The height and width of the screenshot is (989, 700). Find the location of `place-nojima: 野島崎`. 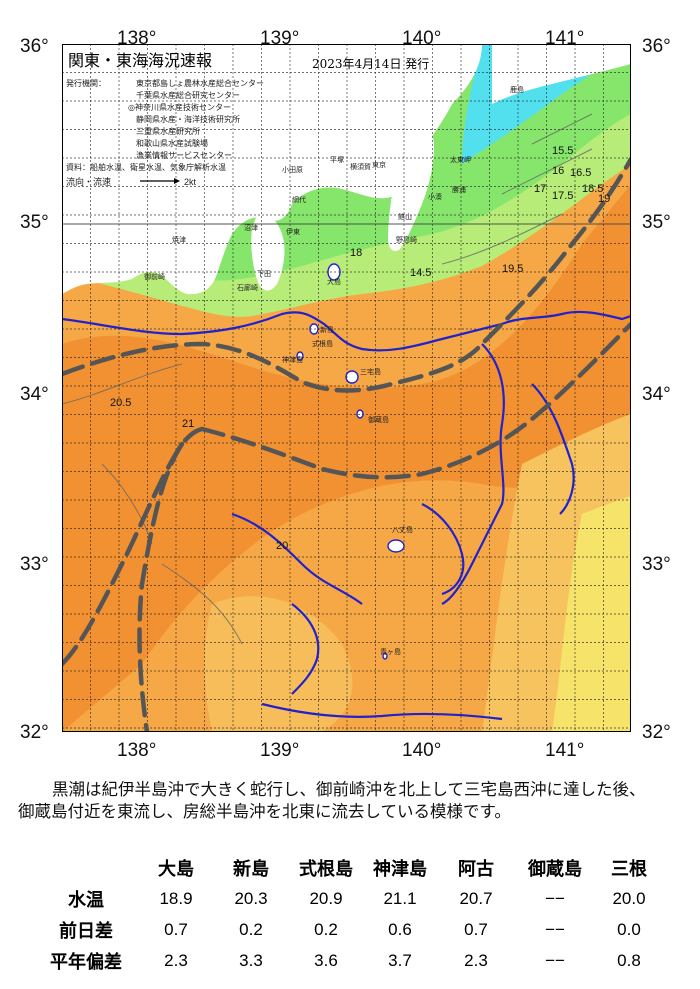

place-nojima: 野島崎 is located at coordinates (406, 239).